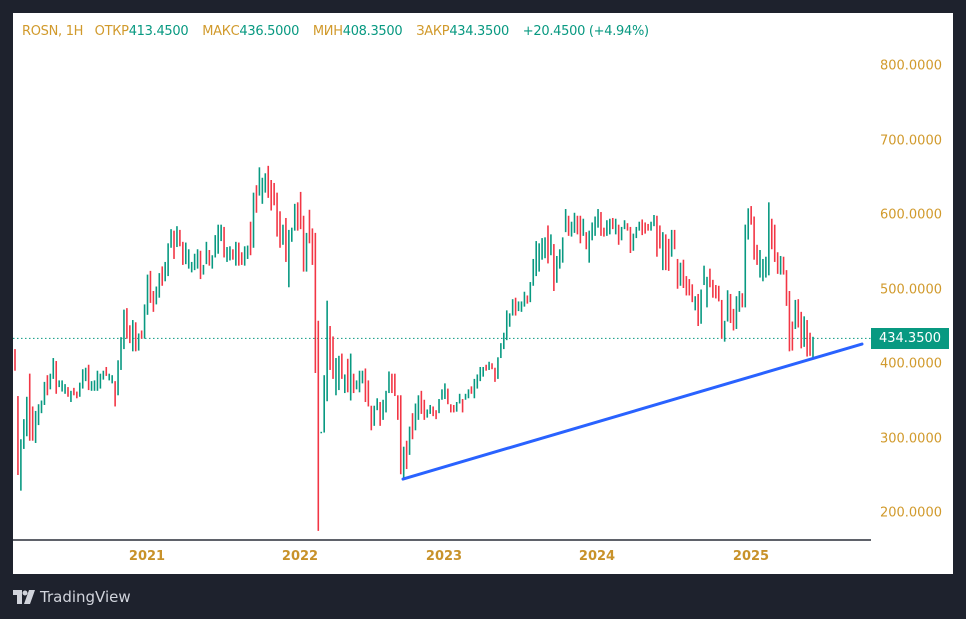 The height and width of the screenshot is (619, 966). Describe the element at coordinates (53, 31) in the screenshot. I see `symbol-label: ROSN, 1Н` at that location.